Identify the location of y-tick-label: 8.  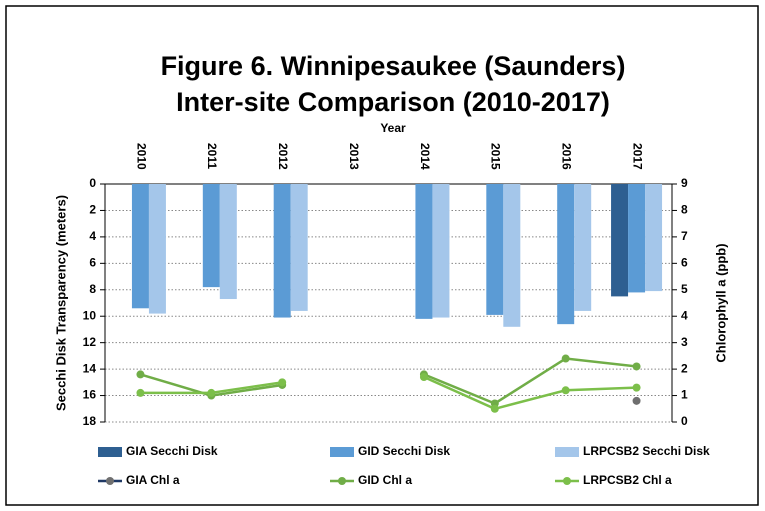
(92, 289).